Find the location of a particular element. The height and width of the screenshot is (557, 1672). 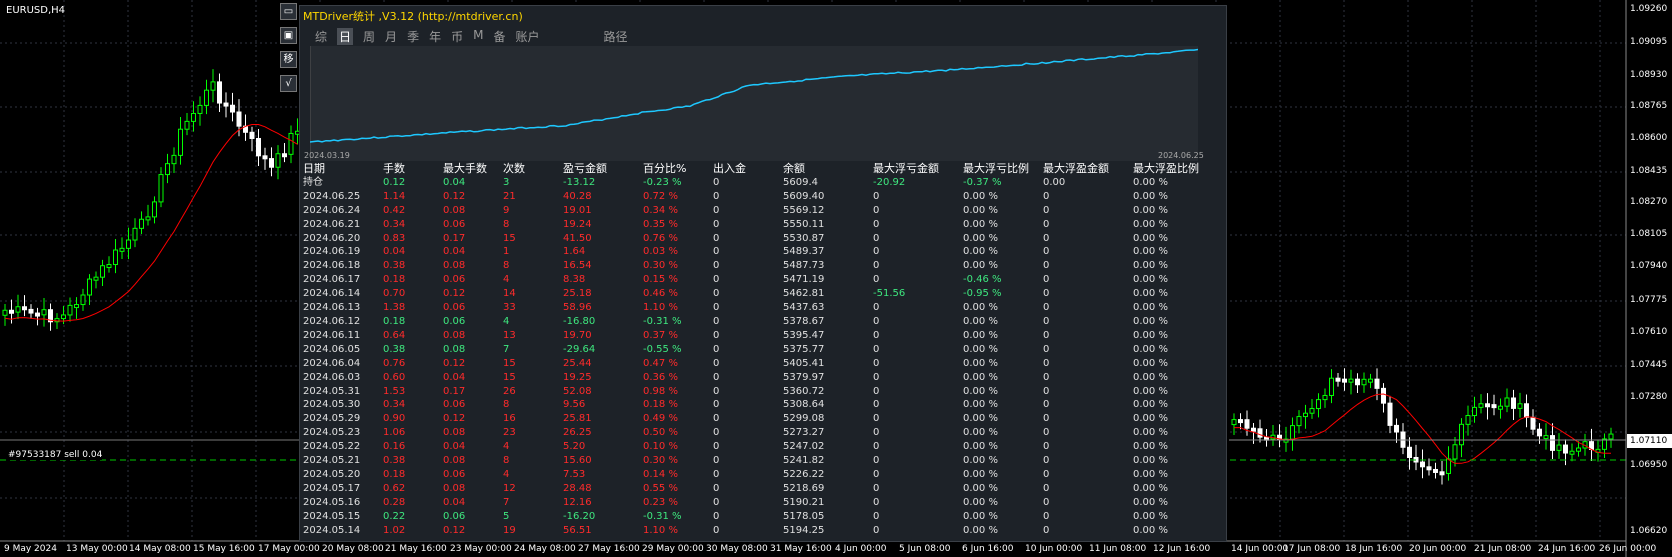

table-cell-count: 16 is located at coordinates (509, 419).